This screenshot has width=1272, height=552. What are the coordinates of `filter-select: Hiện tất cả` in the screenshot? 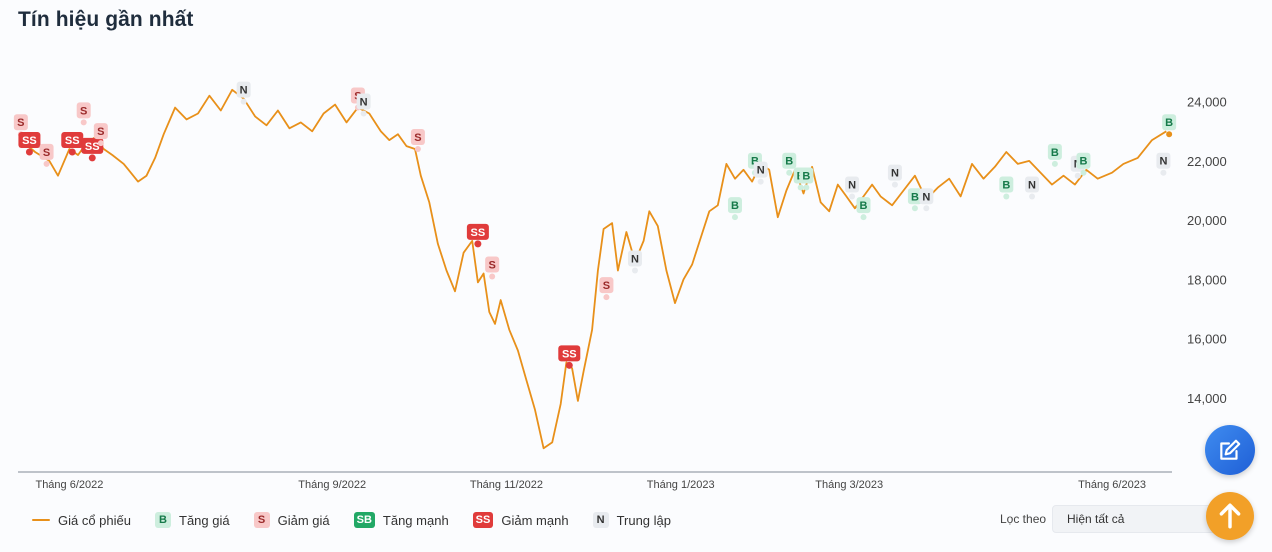 It's located at (1139, 519).